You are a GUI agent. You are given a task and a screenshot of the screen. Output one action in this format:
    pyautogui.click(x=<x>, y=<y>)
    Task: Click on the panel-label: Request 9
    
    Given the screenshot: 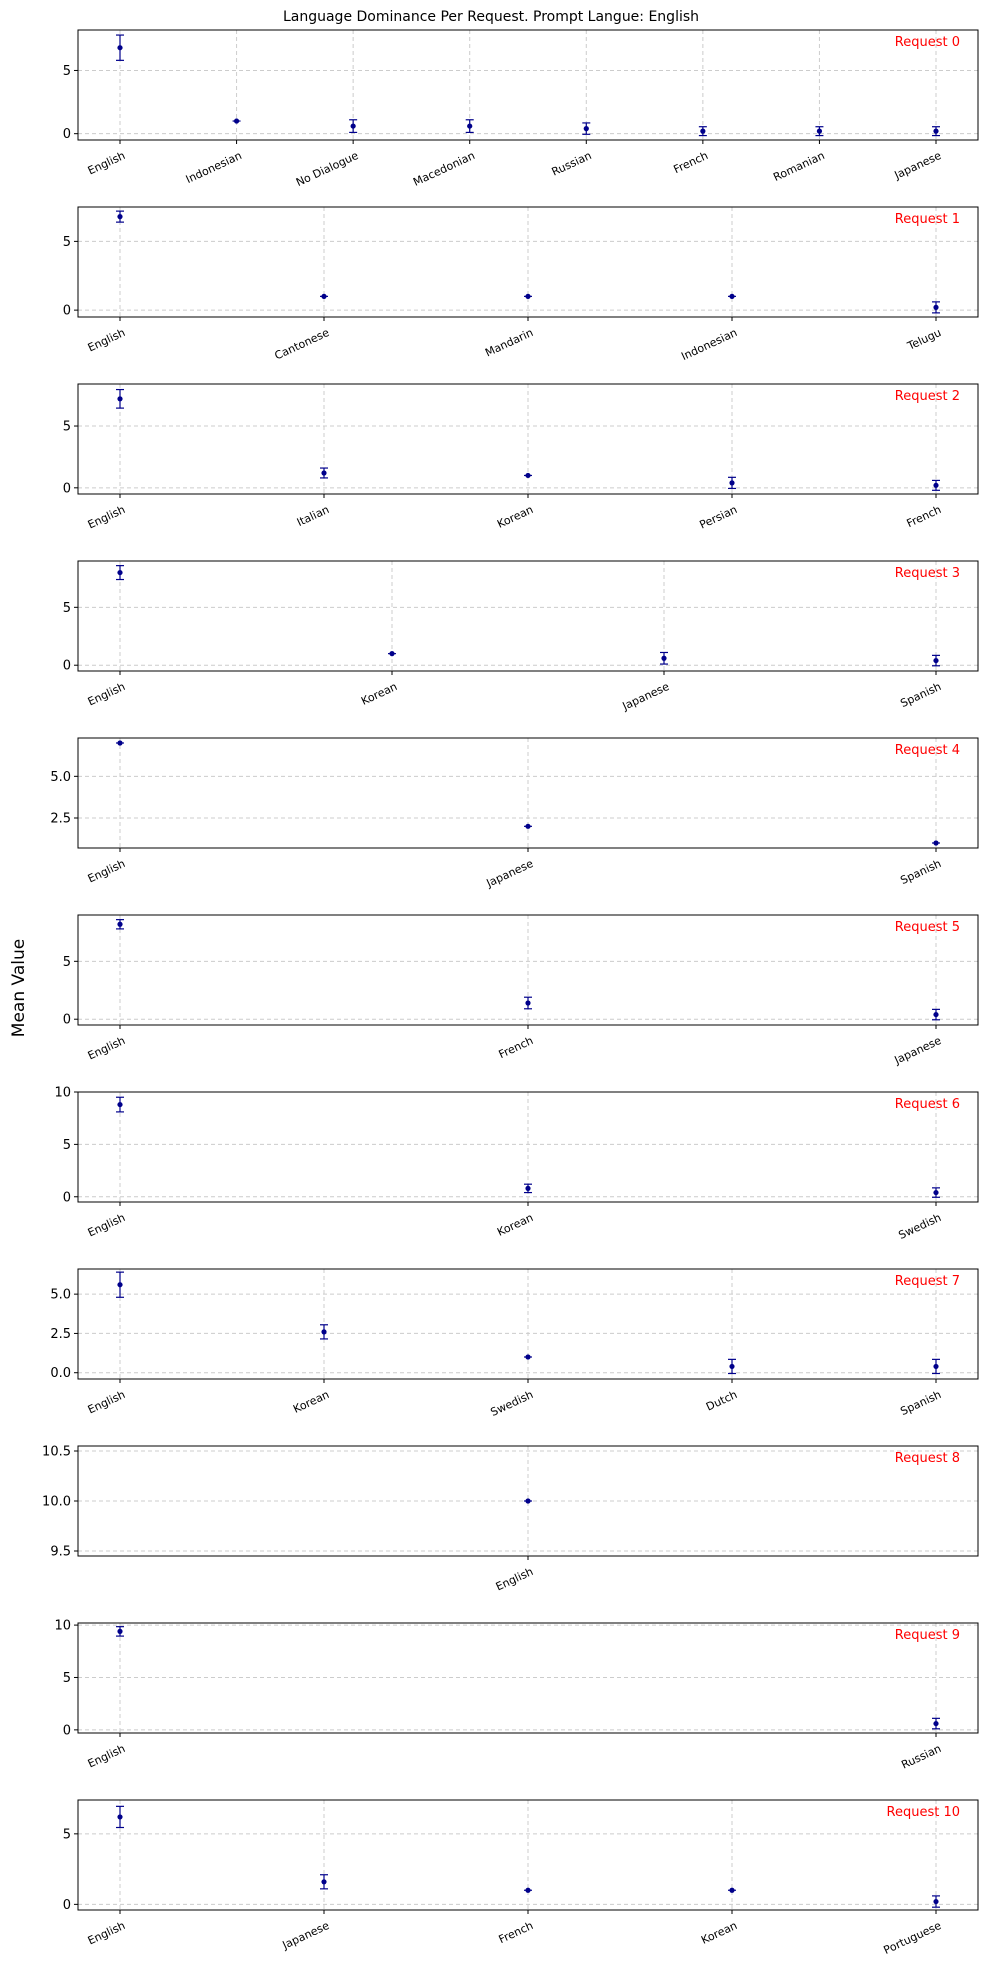 What is the action you would take?
    pyautogui.click(x=927, y=1635)
    